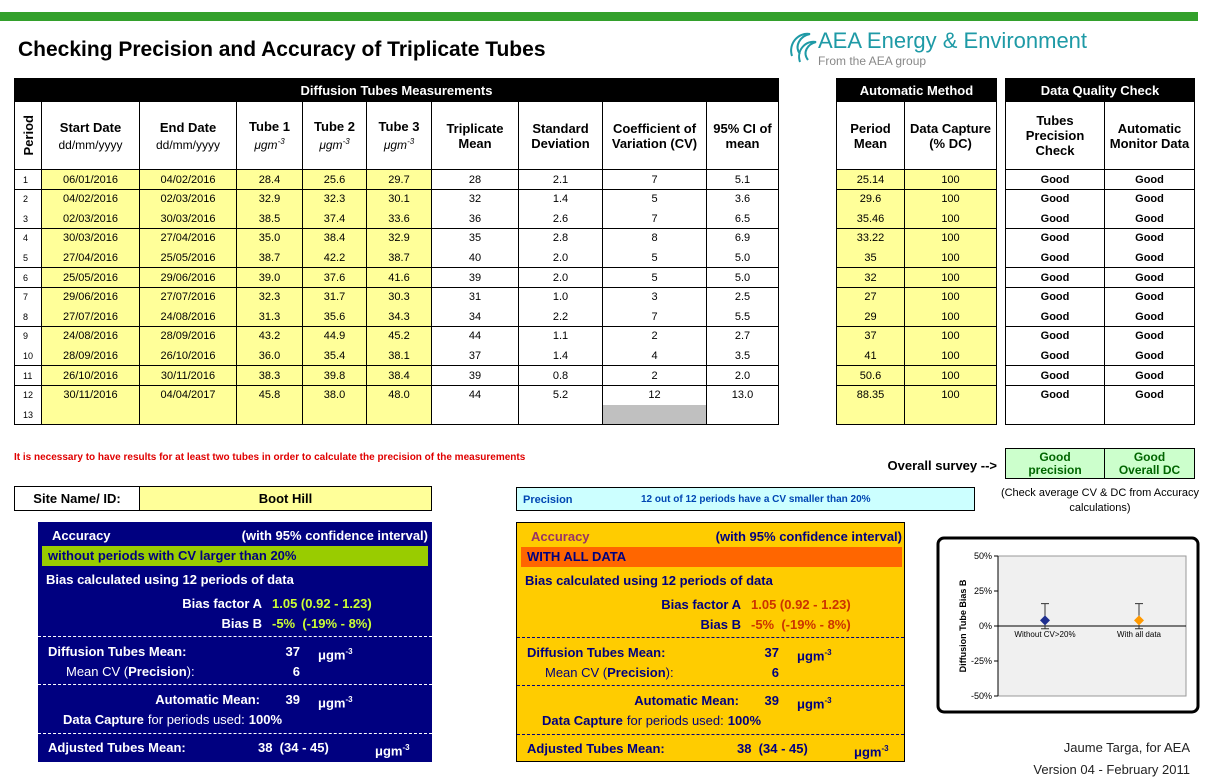 The height and width of the screenshot is (778, 1206). I want to click on table-cell: 50.6, so click(870, 376).